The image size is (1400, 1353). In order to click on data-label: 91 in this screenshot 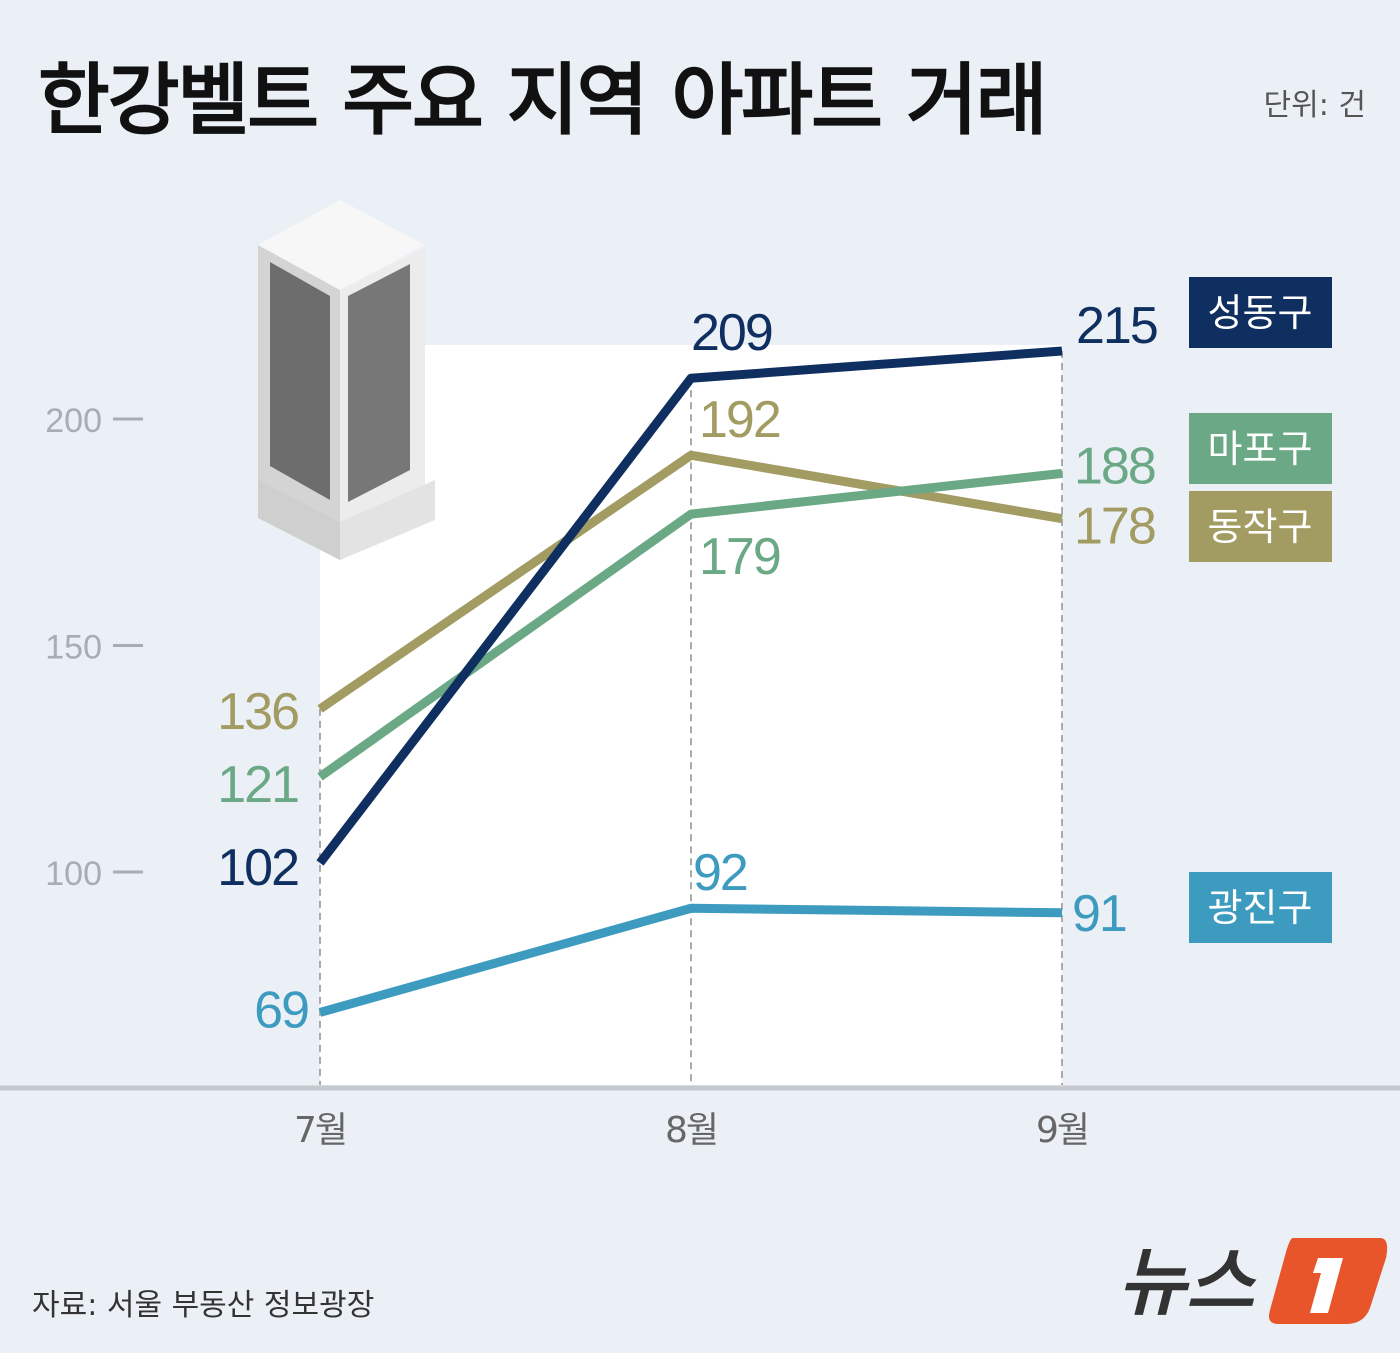, I will do `click(1099, 914)`.